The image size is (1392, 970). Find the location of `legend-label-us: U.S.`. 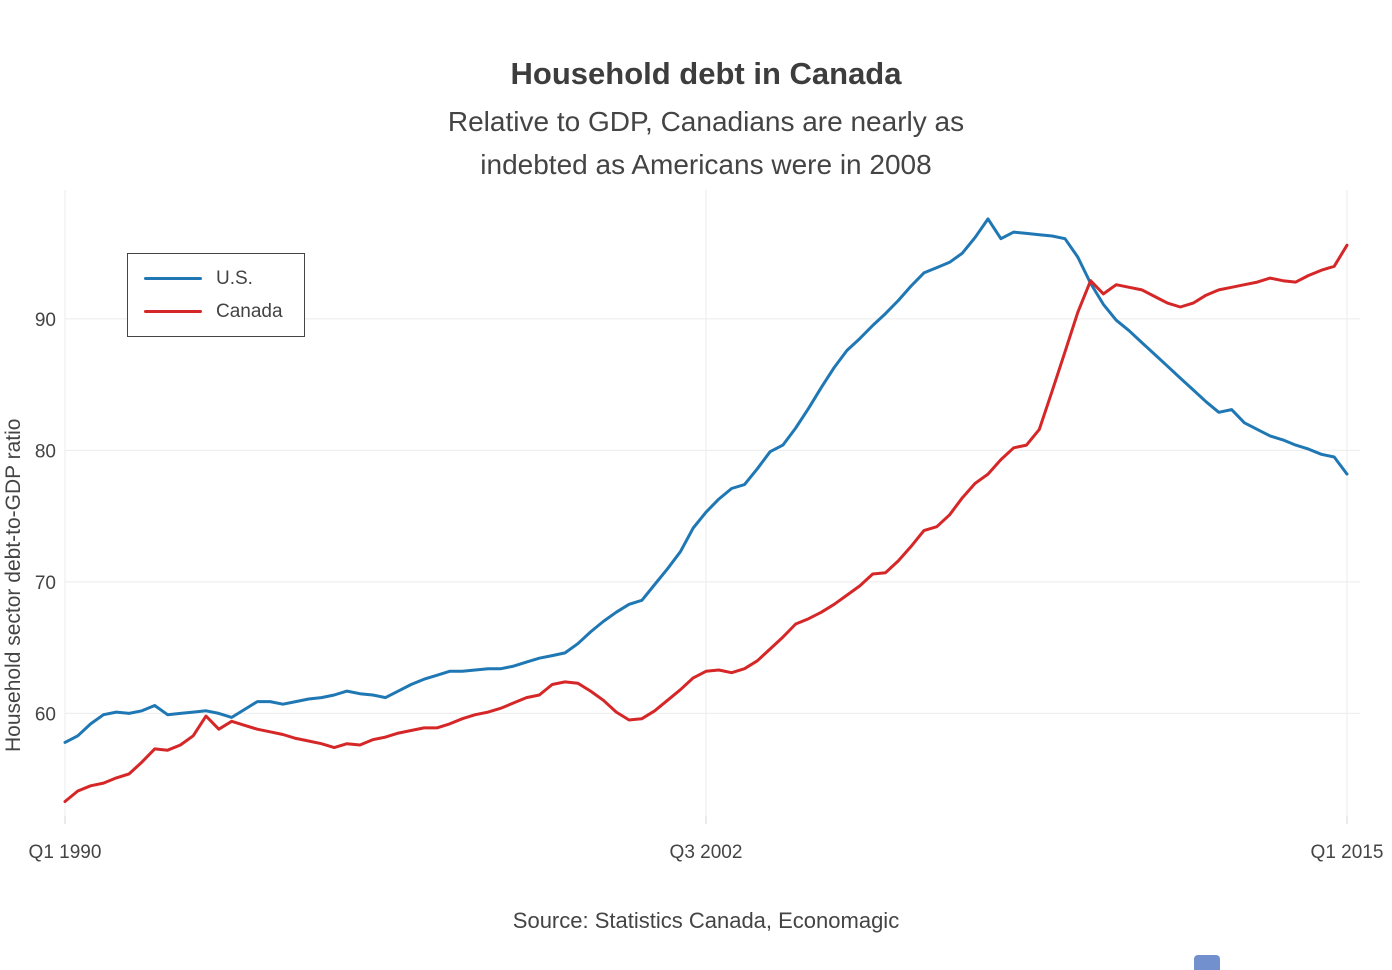

legend-label-us: U.S. is located at coordinates (234, 278).